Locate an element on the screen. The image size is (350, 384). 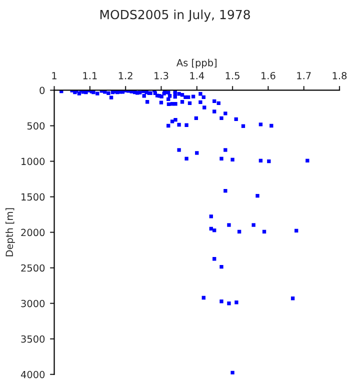
x-tick-label: 1 is located at coordinates (54, 76).